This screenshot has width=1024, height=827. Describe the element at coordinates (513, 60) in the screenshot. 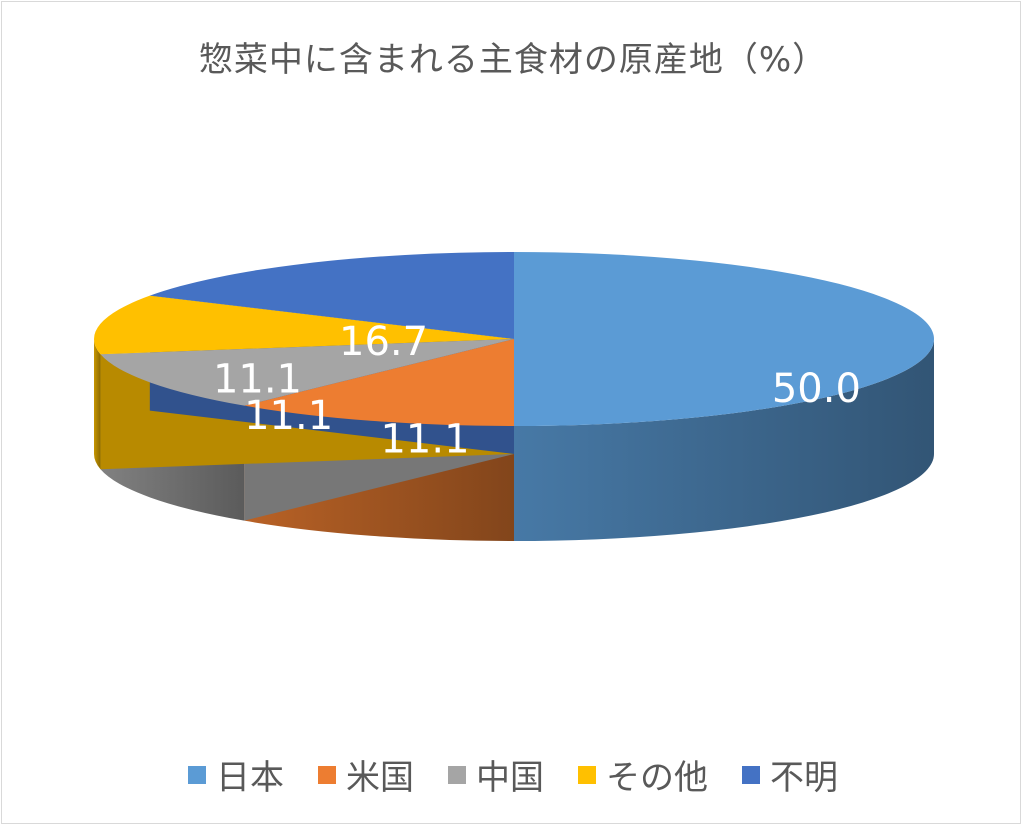

I see `chart-title: 惣菜中に含まれる主食材の原産地（%）` at that location.